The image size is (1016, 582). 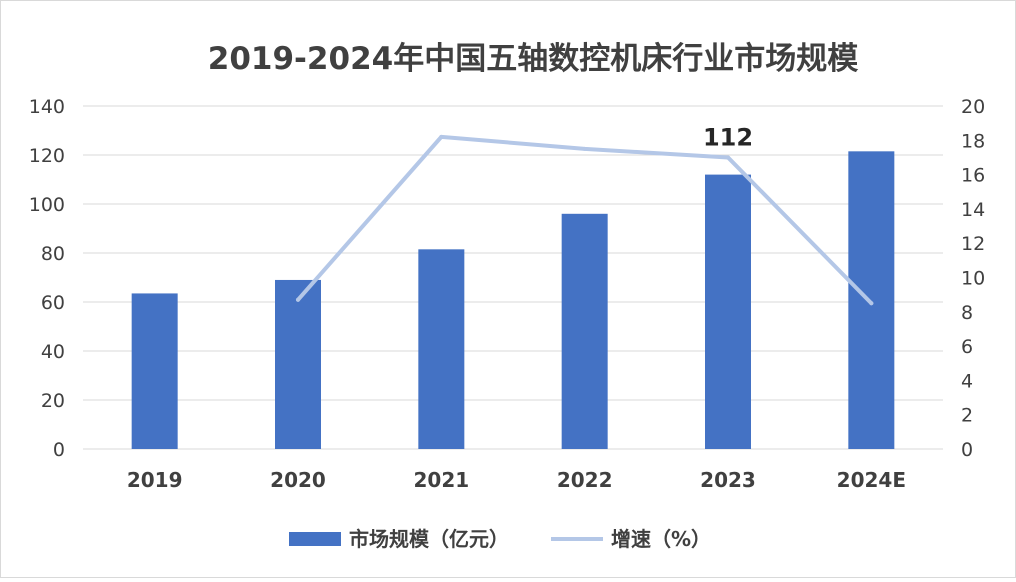 I want to click on x-axis-tick-label: 2020, so click(x=298, y=480).